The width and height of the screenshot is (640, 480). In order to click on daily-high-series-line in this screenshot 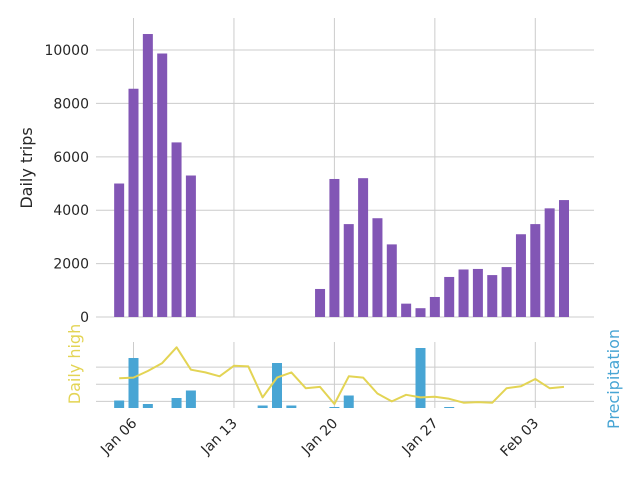, I will do `click(342, 375)`.